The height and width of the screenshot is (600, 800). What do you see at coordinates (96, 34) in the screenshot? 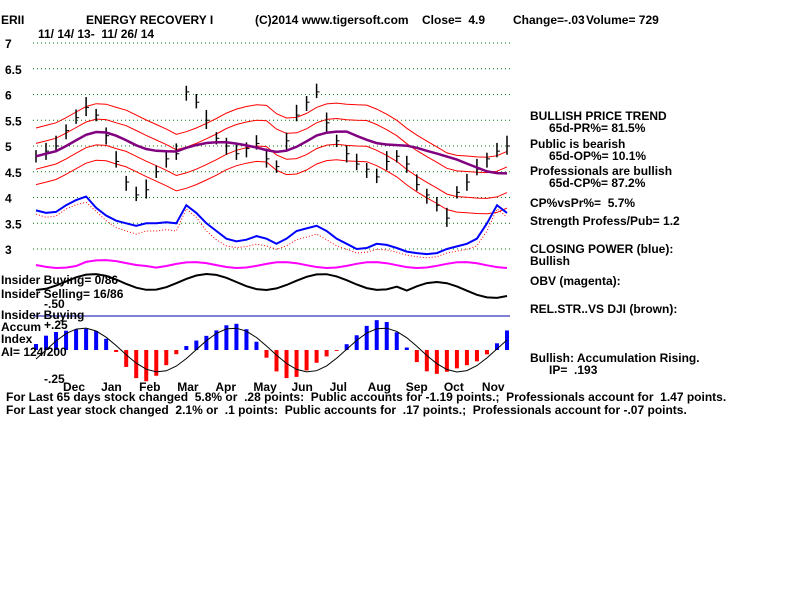
I see `date-range: 11/ 14/ 13- 11/ 26/ 14` at bounding box center [96, 34].